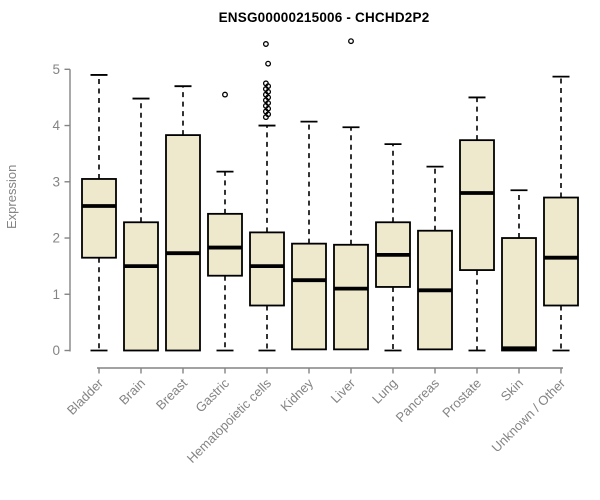 The width and height of the screenshot is (600, 500). Describe the element at coordinates (418, 400) in the screenshot. I see `x-tick-label: Pancreas` at that location.